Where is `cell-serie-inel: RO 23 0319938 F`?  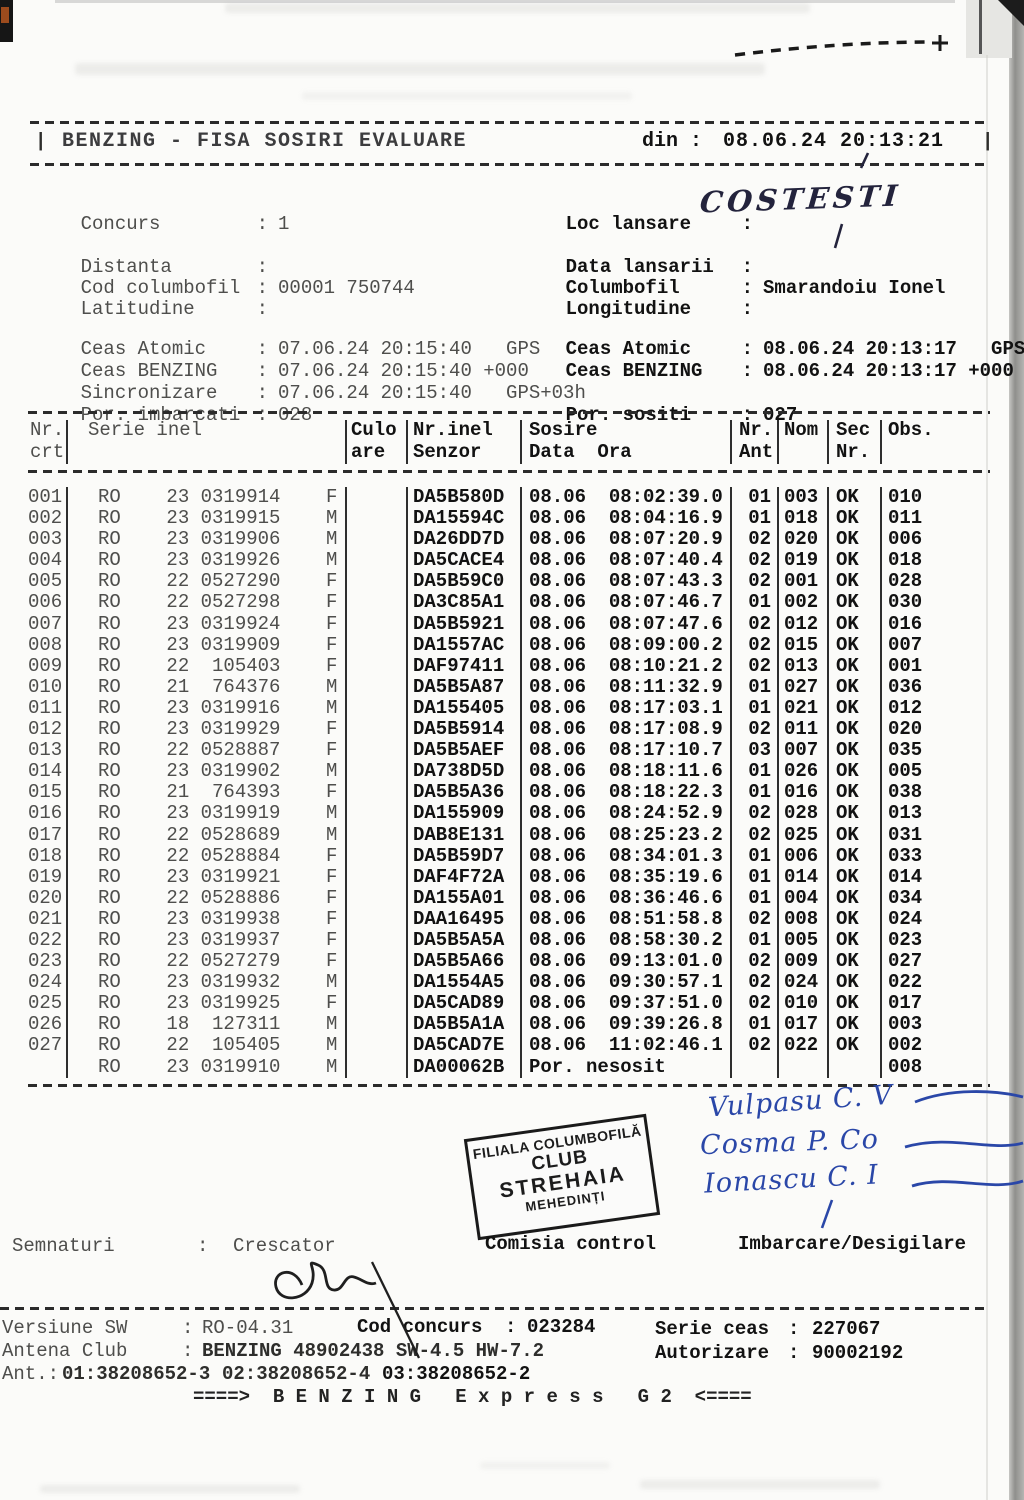
cell-serie-inel: RO 23 0319938 F is located at coordinates (207, 919).